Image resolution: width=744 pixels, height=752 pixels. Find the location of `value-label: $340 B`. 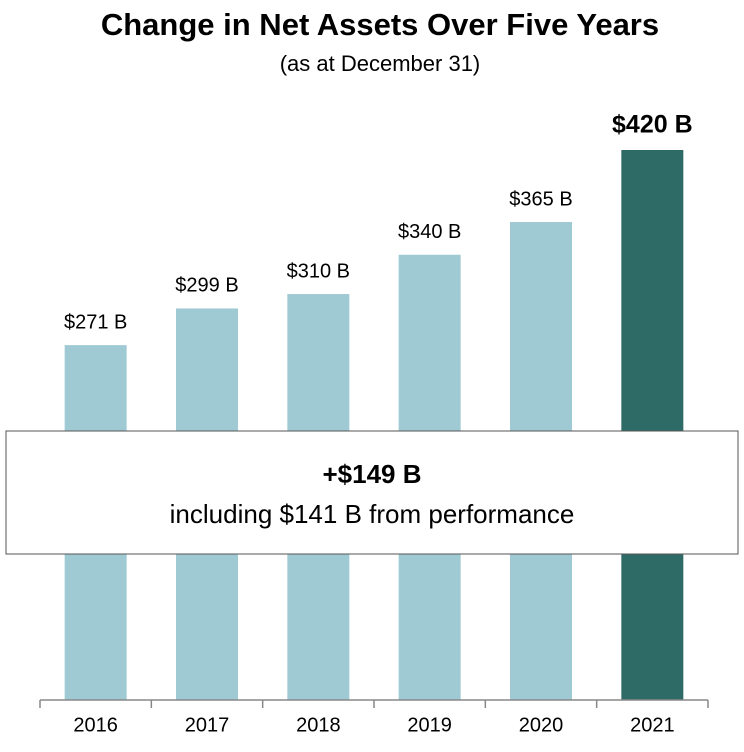

value-label: $340 B is located at coordinates (429, 232).